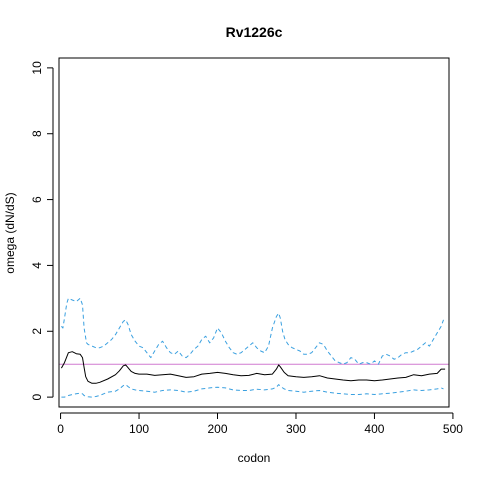 The image size is (480, 485). I want to click on x-tick-label: 500, so click(453, 429).